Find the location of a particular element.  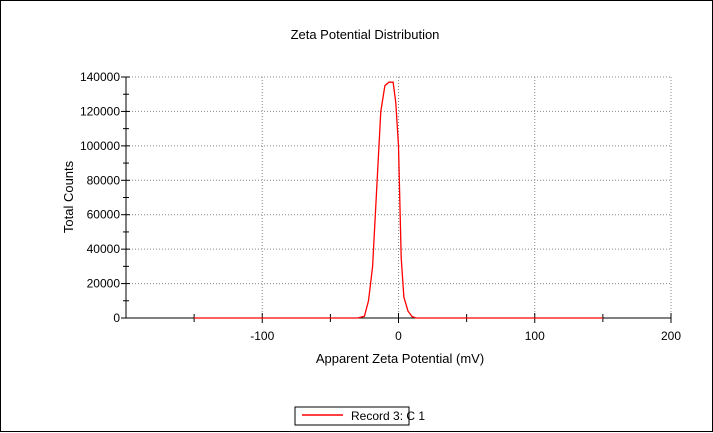

x-tick-label: 100 is located at coordinates (535, 336).